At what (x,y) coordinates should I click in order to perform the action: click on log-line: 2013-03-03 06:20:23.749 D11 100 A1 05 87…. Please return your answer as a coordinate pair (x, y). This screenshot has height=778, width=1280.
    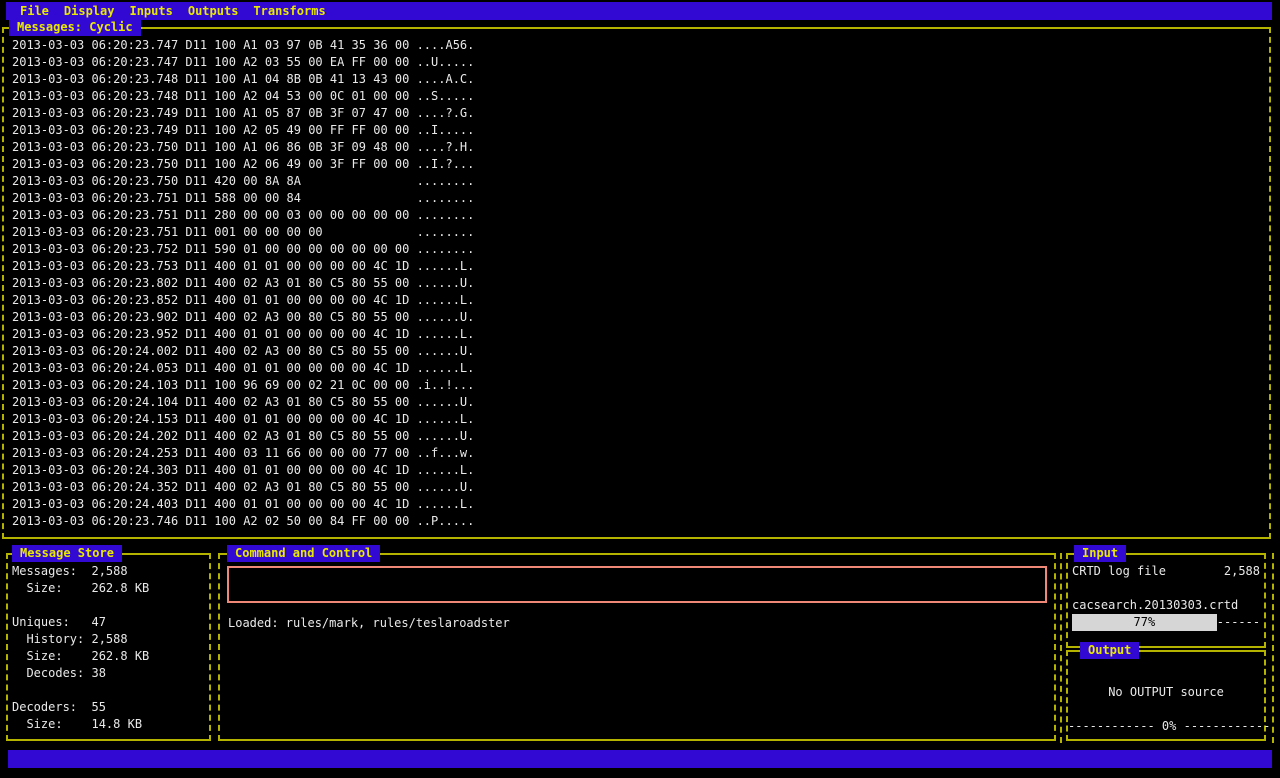
    Looking at the image, I should click on (243, 113).